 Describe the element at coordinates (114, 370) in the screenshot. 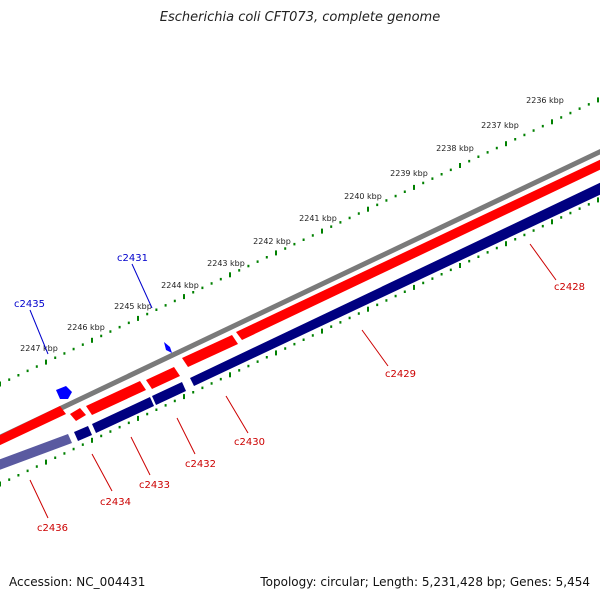

I see `feature-markers` at that location.